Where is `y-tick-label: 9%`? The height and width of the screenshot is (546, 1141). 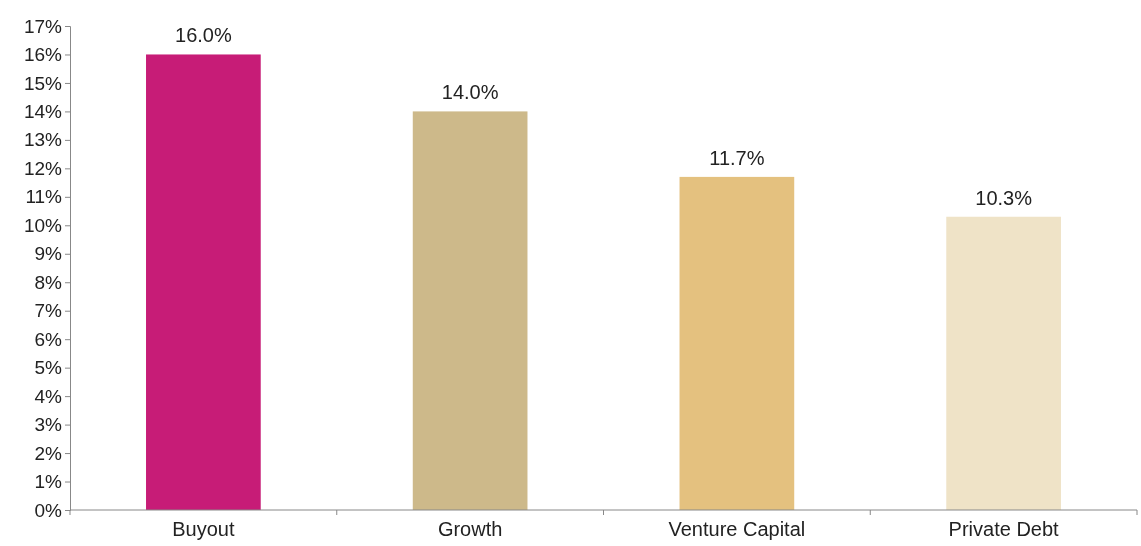 y-tick-label: 9% is located at coordinates (48, 254).